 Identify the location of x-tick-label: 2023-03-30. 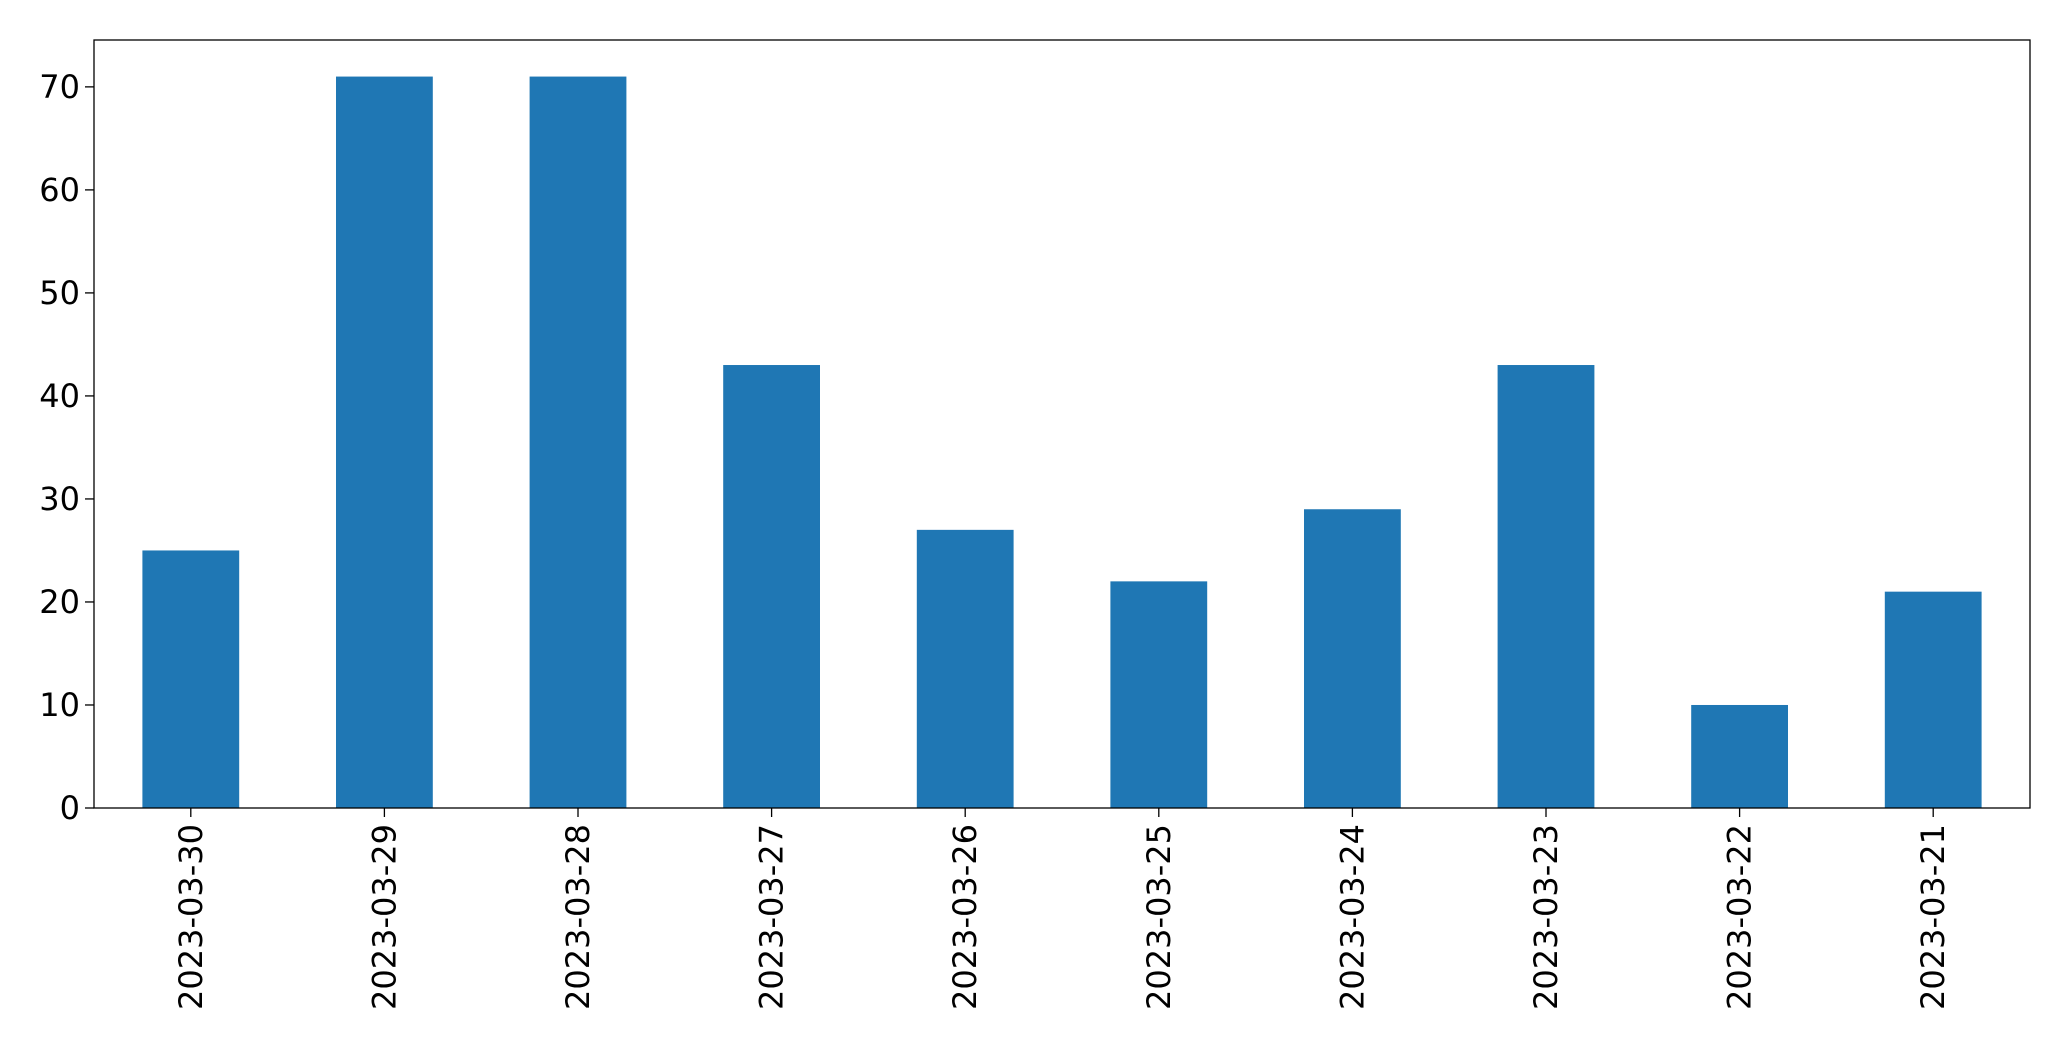
(191, 917).